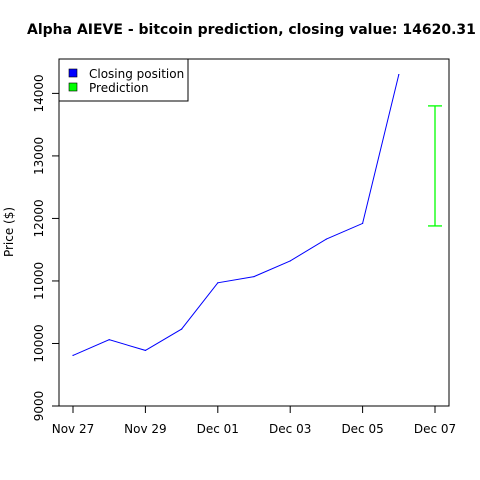 The width and height of the screenshot is (480, 480). I want to click on x-tick-label: Dec 03, so click(290, 429).